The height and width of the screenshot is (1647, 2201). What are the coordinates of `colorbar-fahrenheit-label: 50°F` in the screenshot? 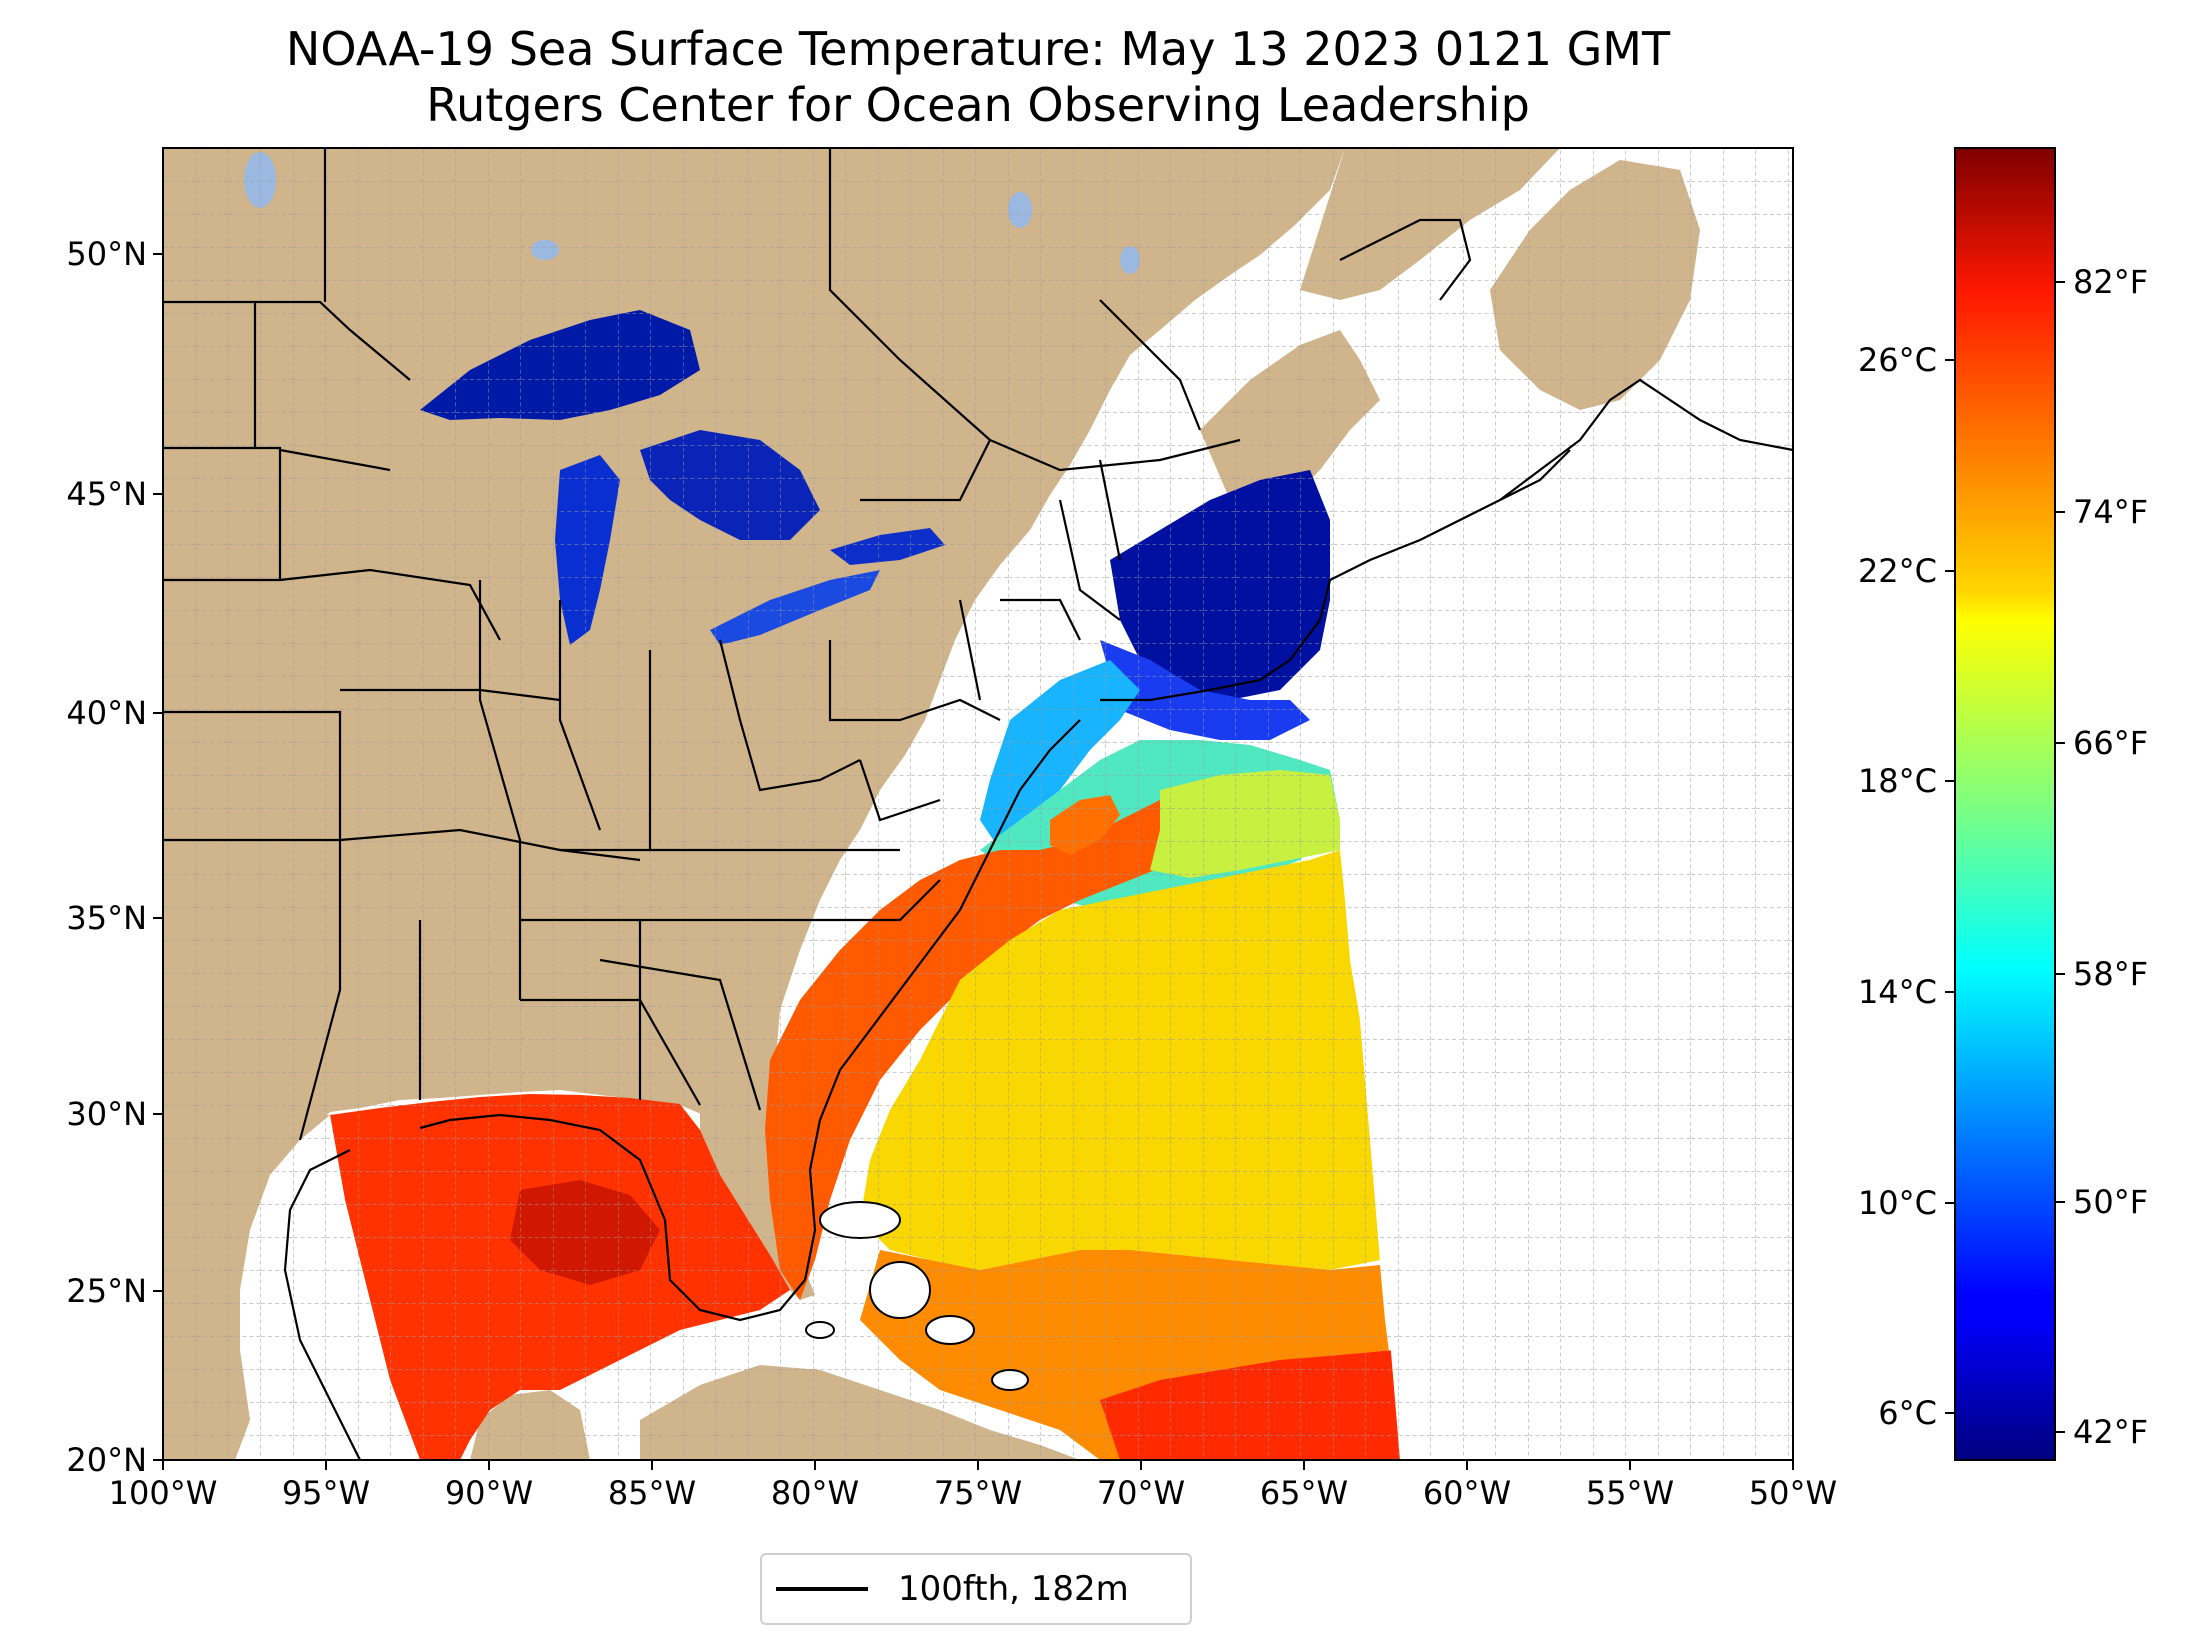 It's located at (2110, 1202).